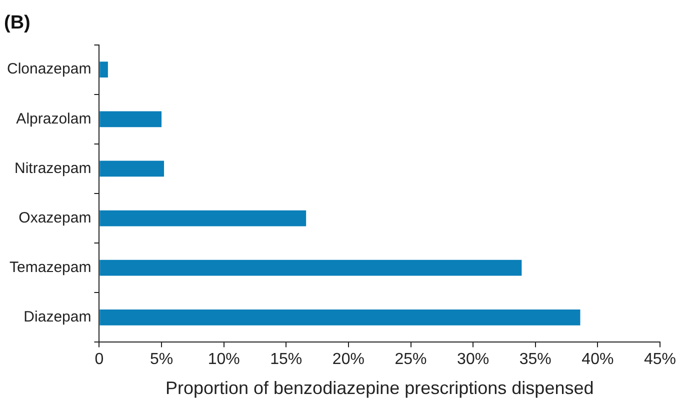 This screenshot has height=406, width=680. What do you see at coordinates (660, 359) in the screenshot?
I see `x-tick-label: 45%` at bounding box center [660, 359].